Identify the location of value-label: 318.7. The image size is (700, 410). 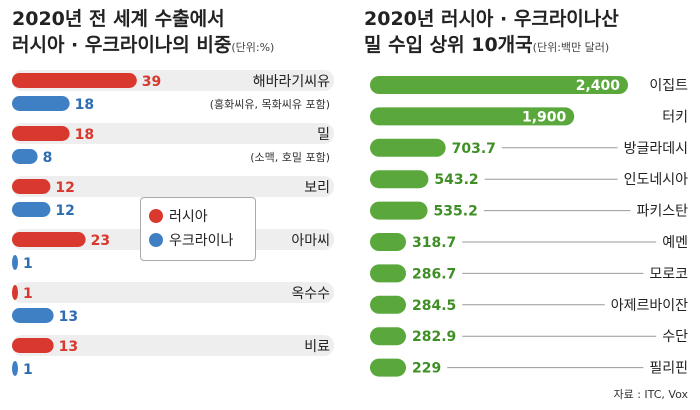
(434, 243).